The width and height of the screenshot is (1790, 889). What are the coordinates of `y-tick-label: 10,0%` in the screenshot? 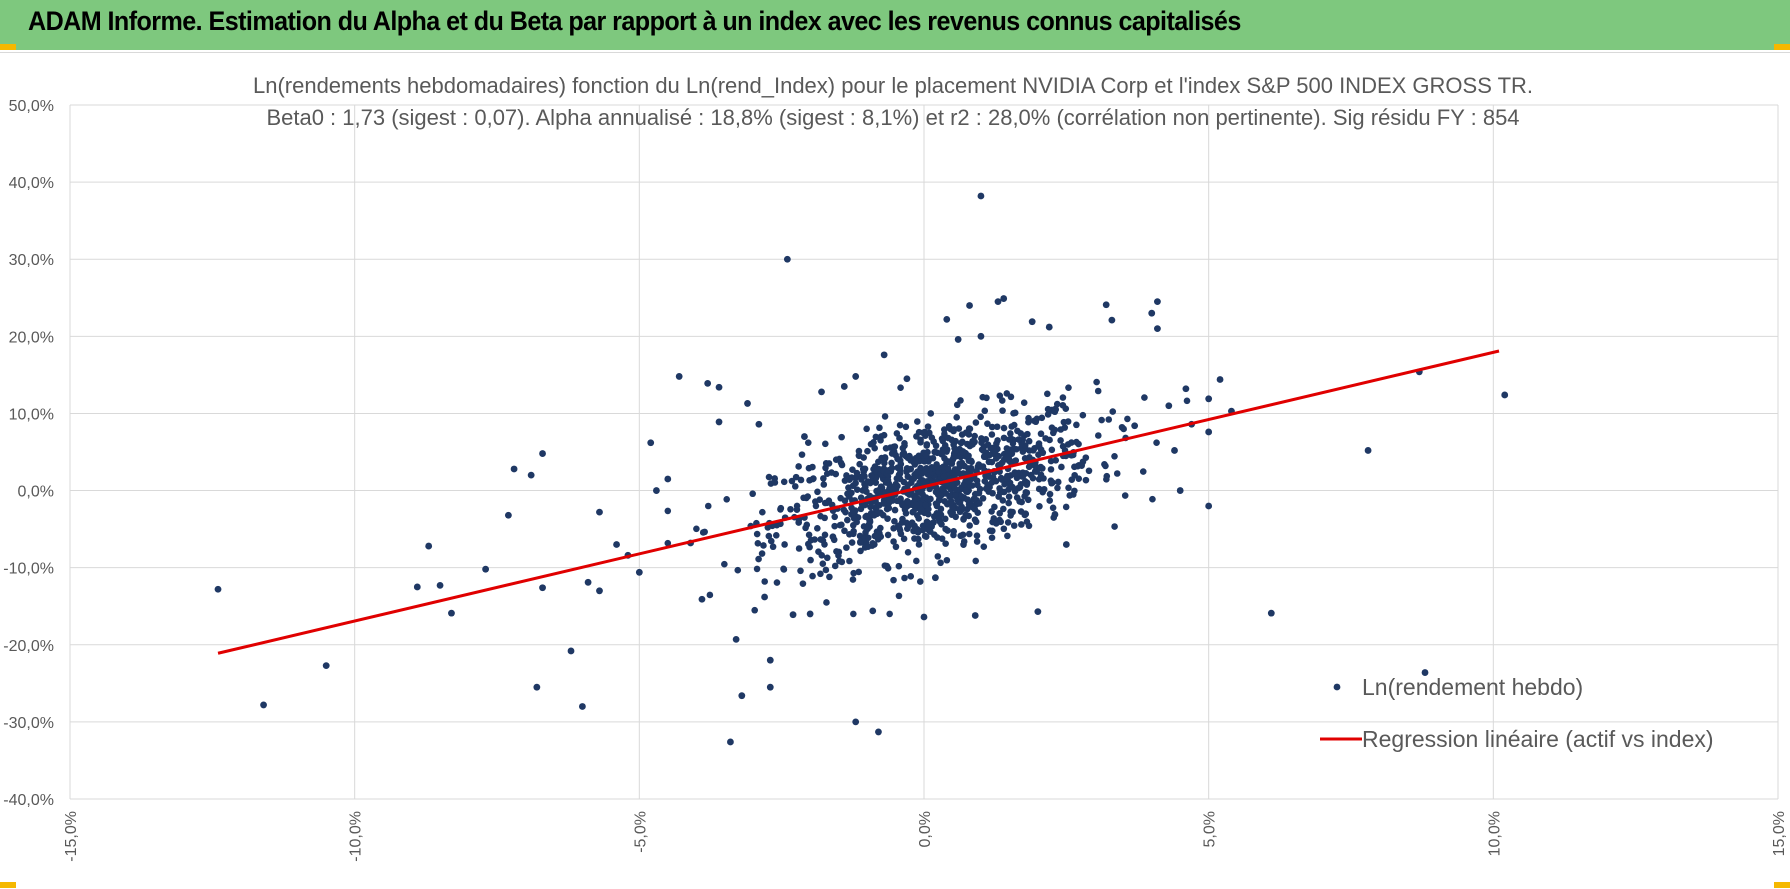 It's located at (31, 414).